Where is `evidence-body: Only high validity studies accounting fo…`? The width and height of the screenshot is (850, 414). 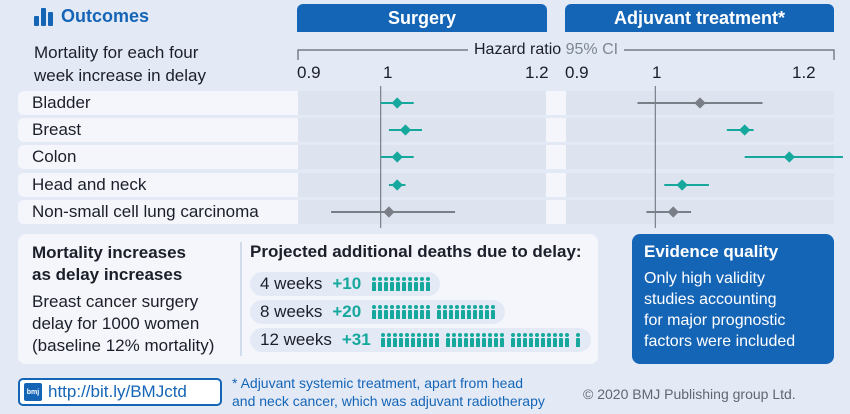
evidence-body: Only high validity studies accounting fo… is located at coordinates (733, 310).